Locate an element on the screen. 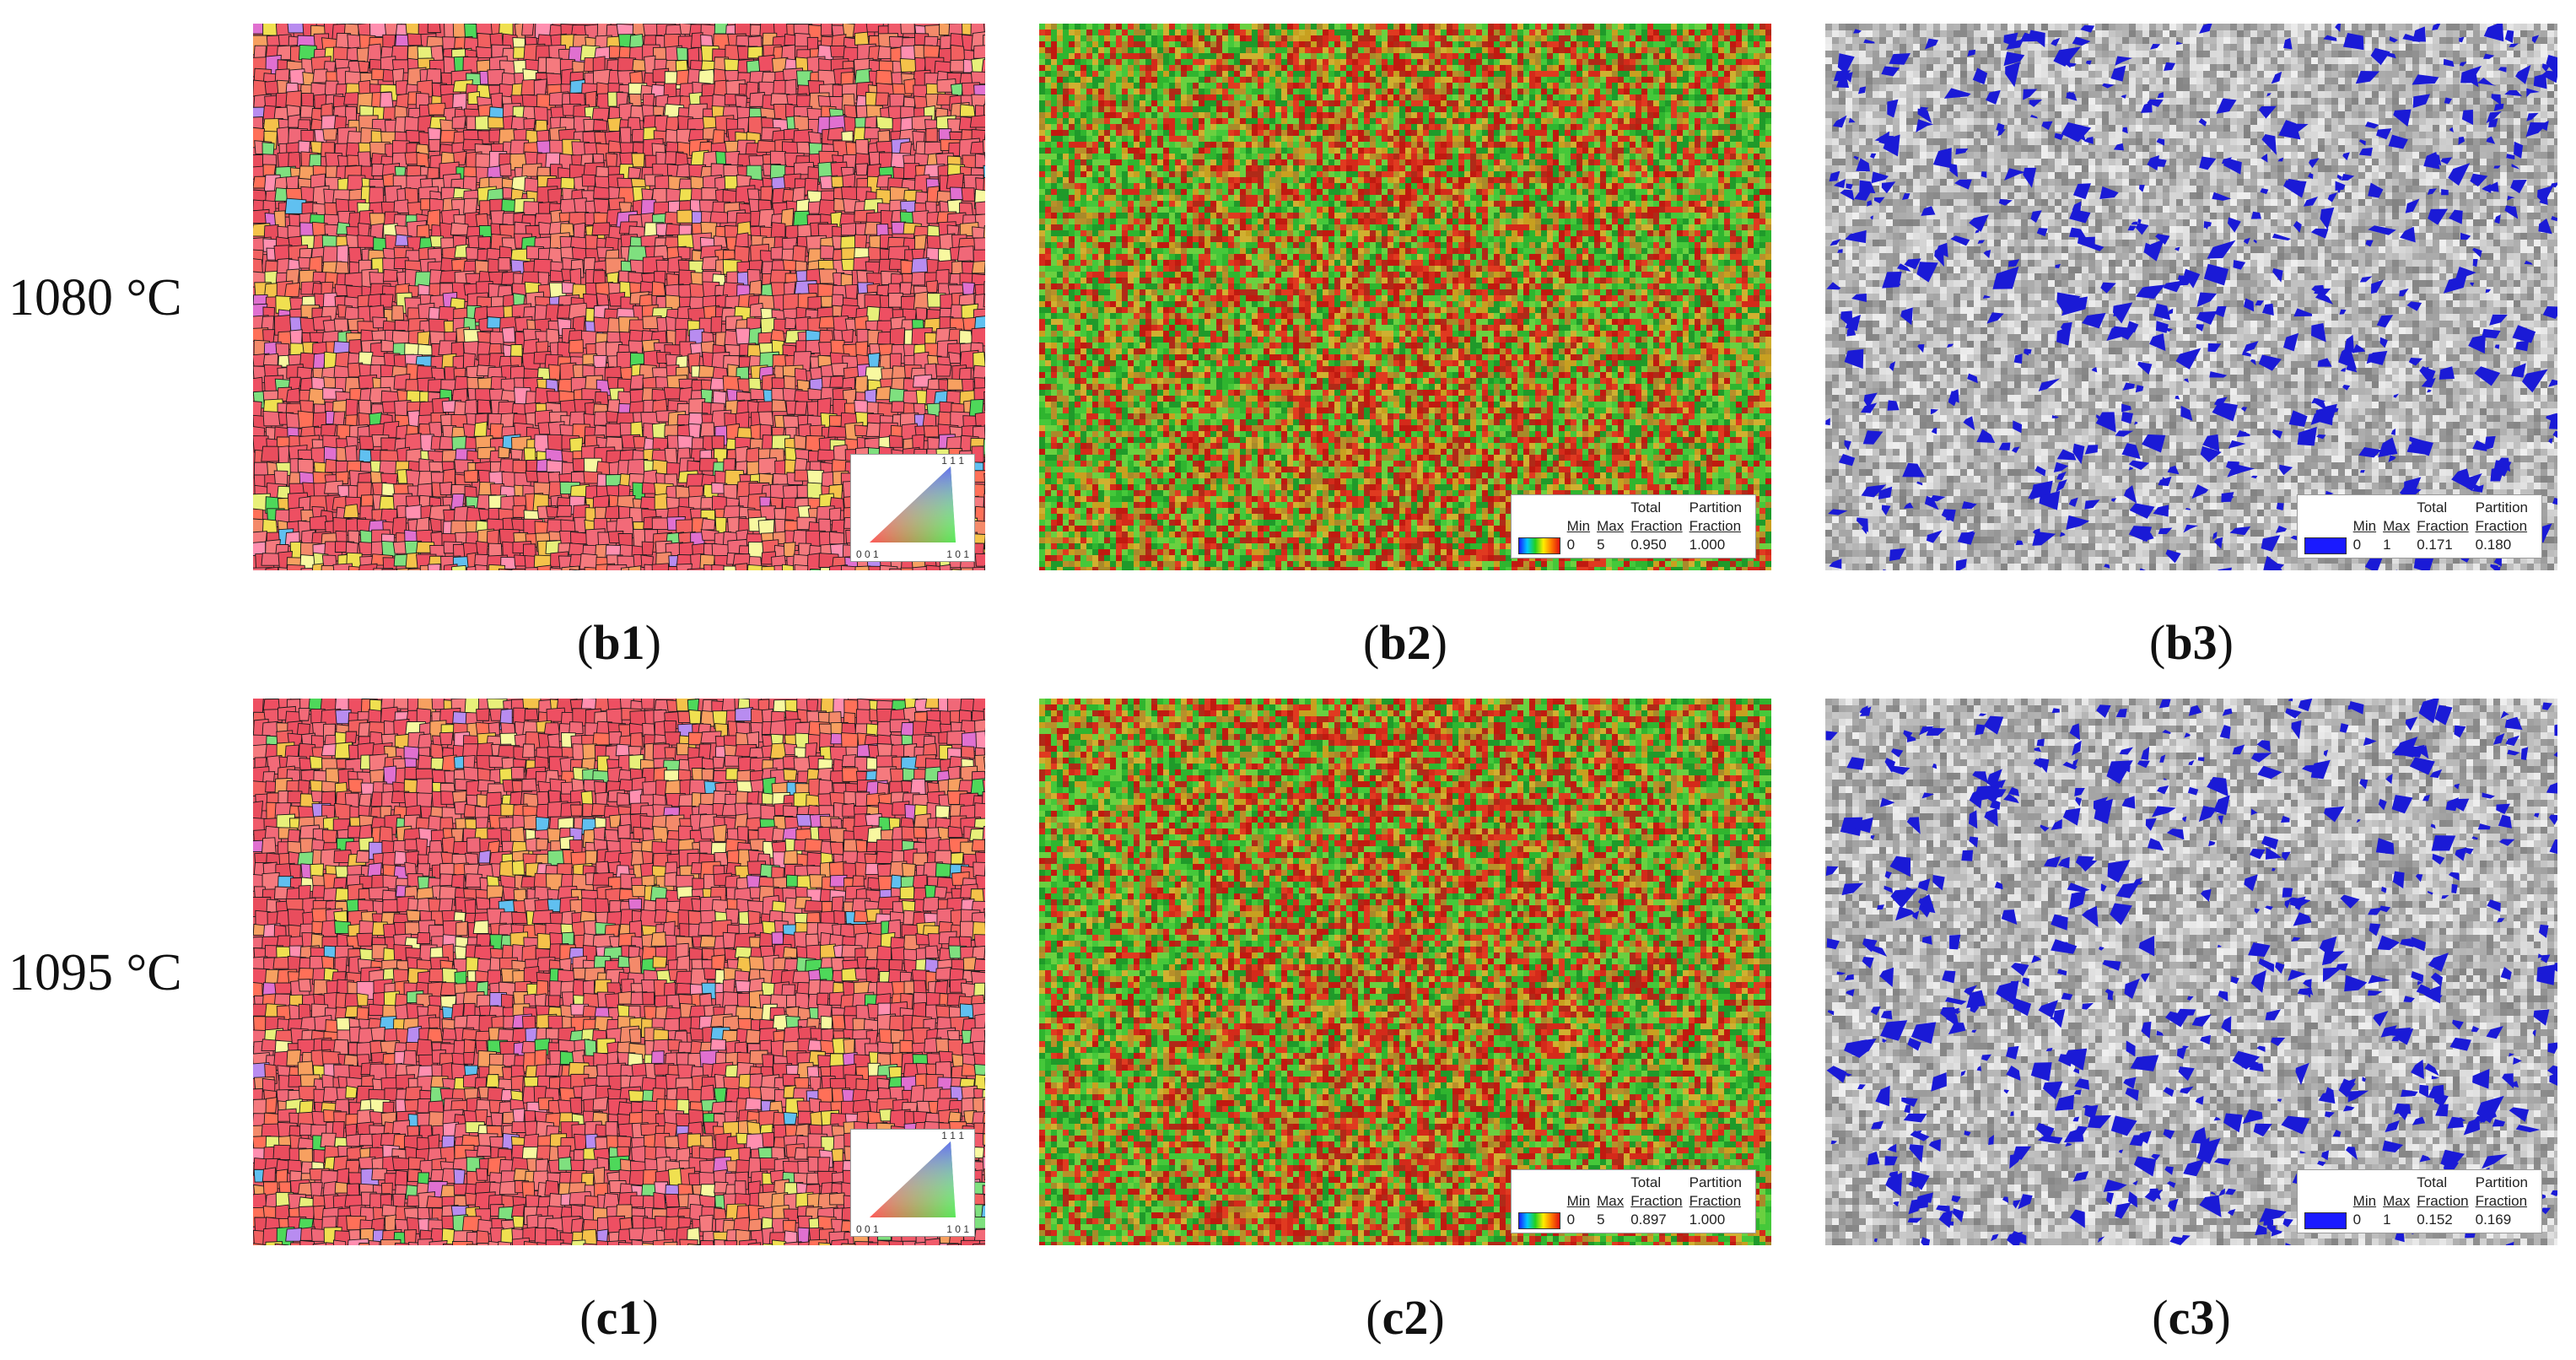 The image size is (2576, 1360). caption-c1: (c1) is located at coordinates (619, 1317).